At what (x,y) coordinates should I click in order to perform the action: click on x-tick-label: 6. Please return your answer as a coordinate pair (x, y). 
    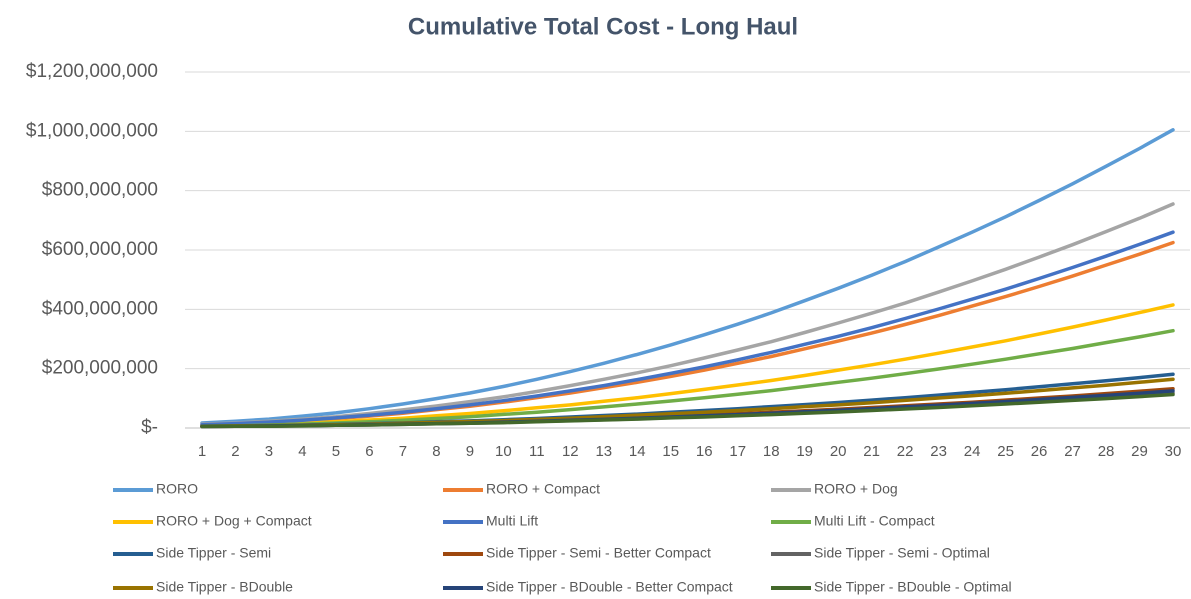
    Looking at the image, I should click on (369, 451).